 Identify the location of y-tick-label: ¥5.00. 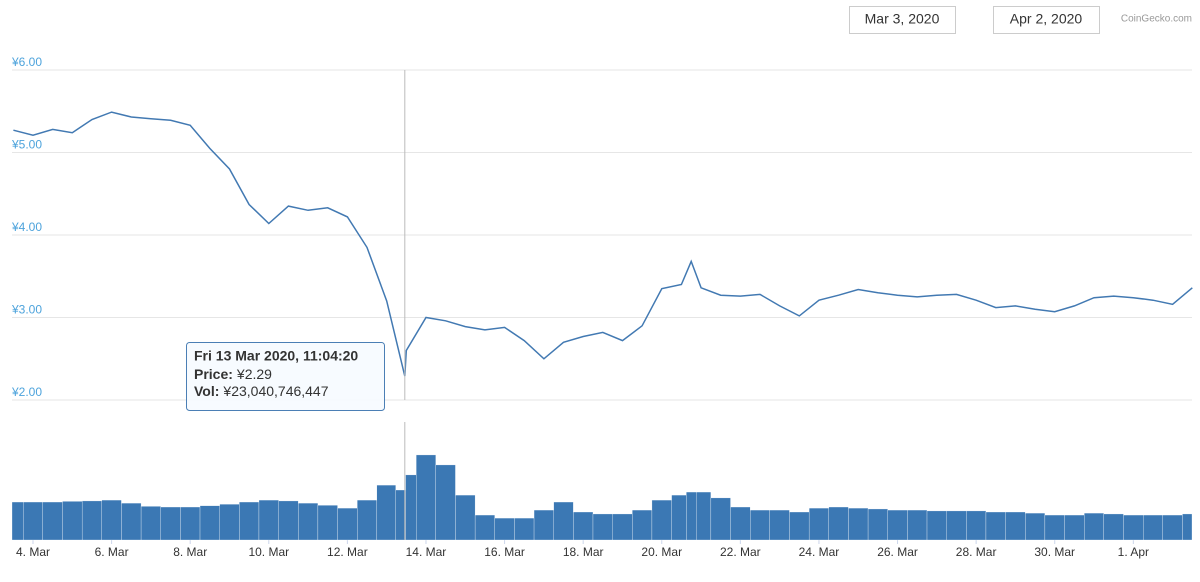
(26, 145).